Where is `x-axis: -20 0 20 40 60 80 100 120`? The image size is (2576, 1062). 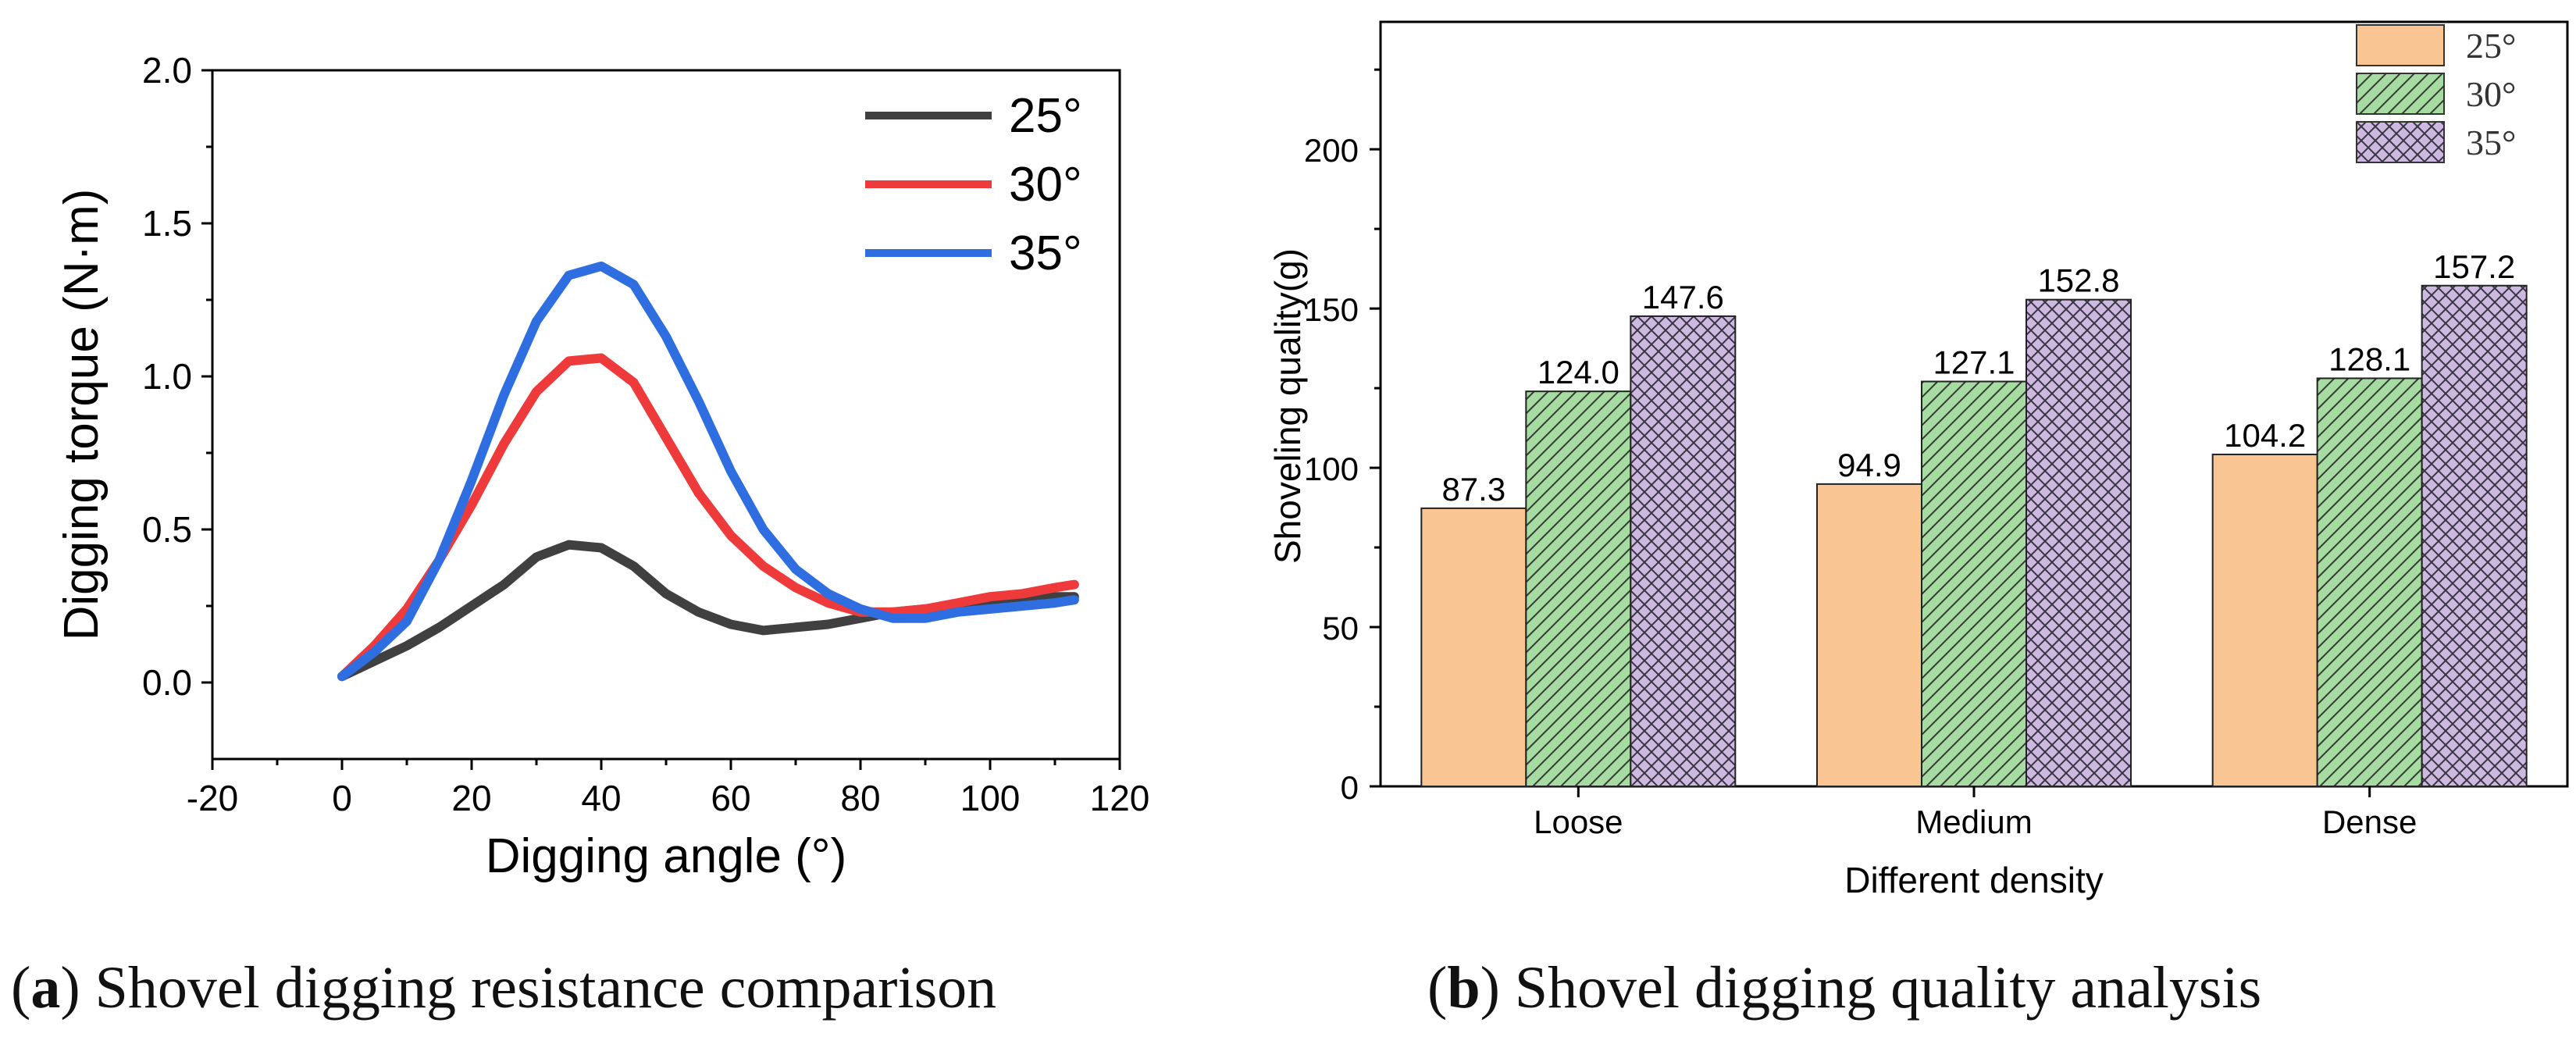 x-axis: -20 0 20 40 60 80 100 120 is located at coordinates (668, 788).